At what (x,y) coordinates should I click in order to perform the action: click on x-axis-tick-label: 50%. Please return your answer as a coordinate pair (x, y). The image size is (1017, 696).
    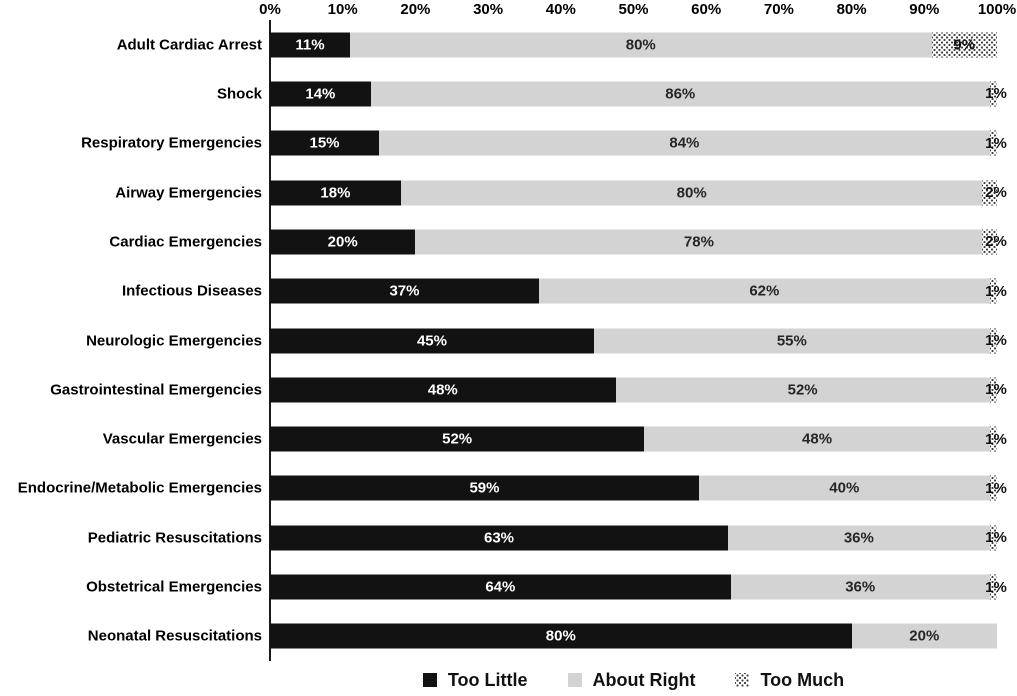
    Looking at the image, I should click on (633, 9).